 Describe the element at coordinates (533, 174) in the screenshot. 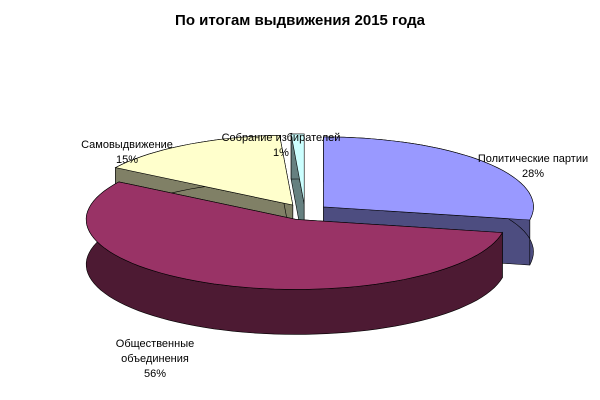

I see `value-label: 28%` at that location.